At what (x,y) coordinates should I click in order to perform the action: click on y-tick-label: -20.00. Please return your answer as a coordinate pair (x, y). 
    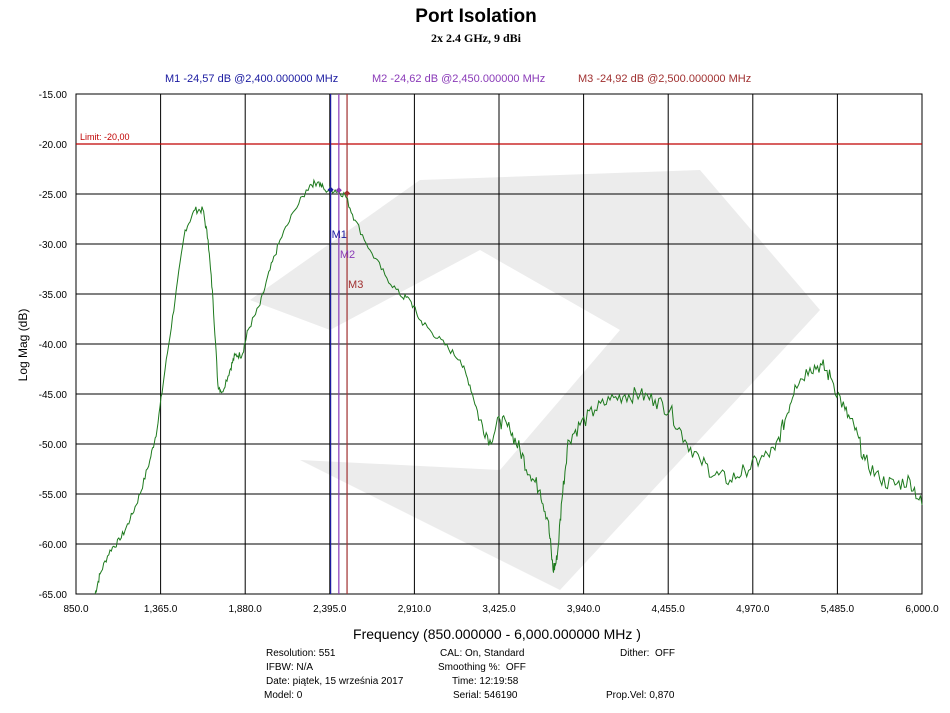
    Looking at the image, I should click on (53, 145).